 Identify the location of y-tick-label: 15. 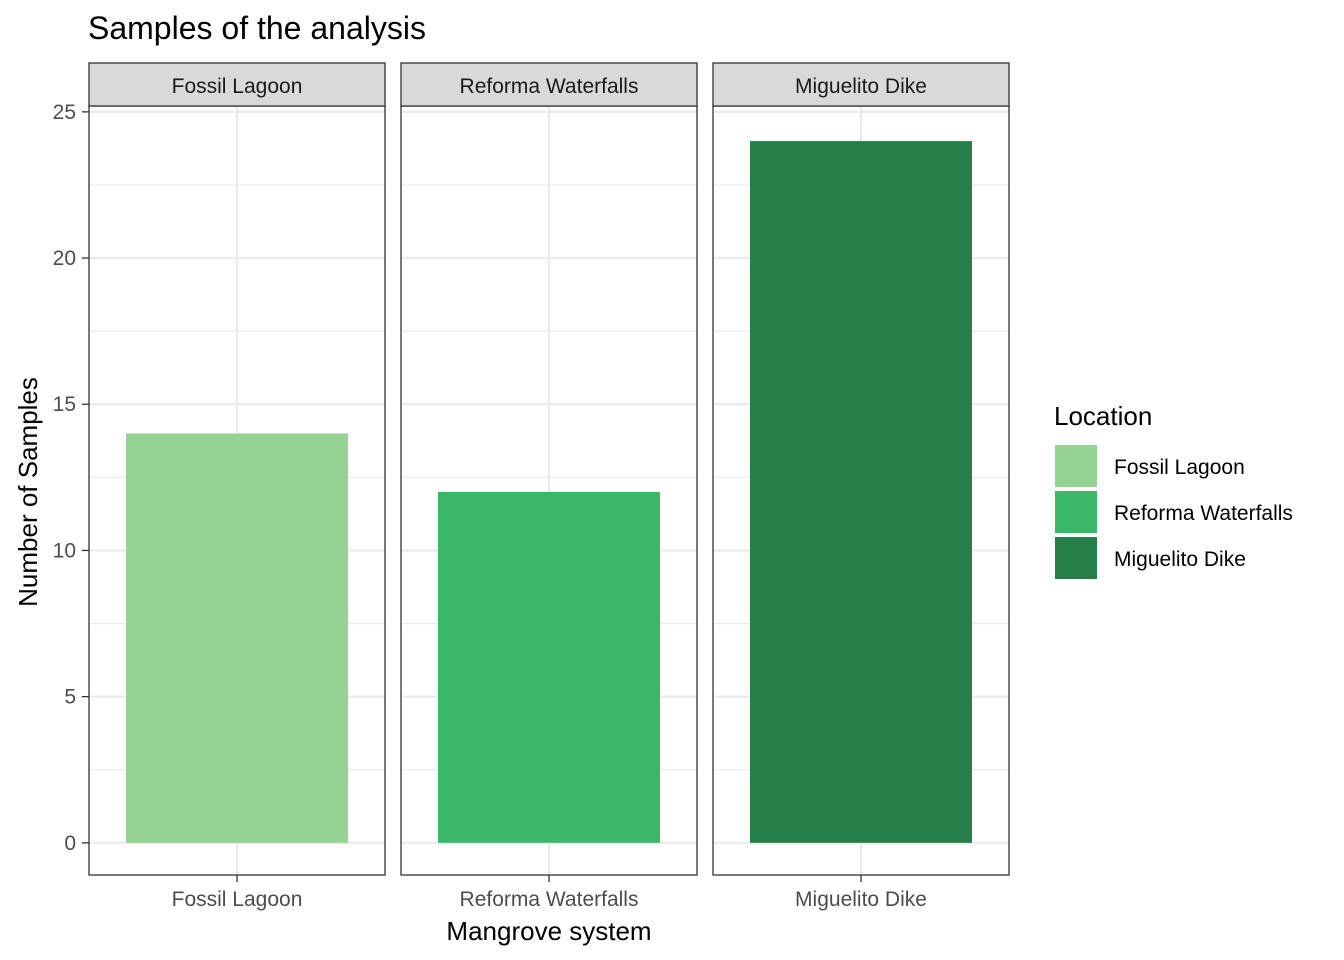
(64, 404).